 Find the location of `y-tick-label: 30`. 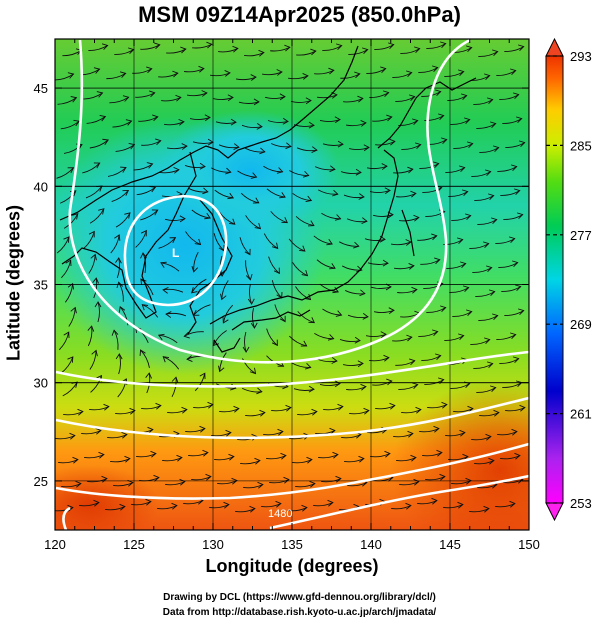

y-tick-label: 30 is located at coordinates (41, 383).